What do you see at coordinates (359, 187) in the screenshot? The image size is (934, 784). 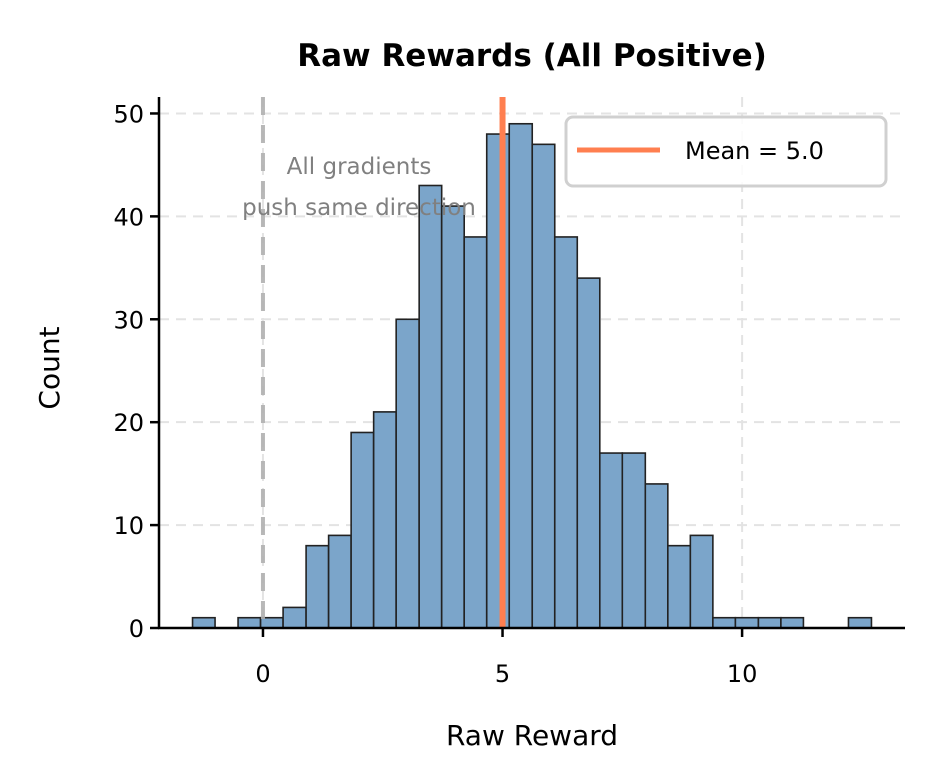 I see `annotation: All gradients push same direction` at bounding box center [359, 187].